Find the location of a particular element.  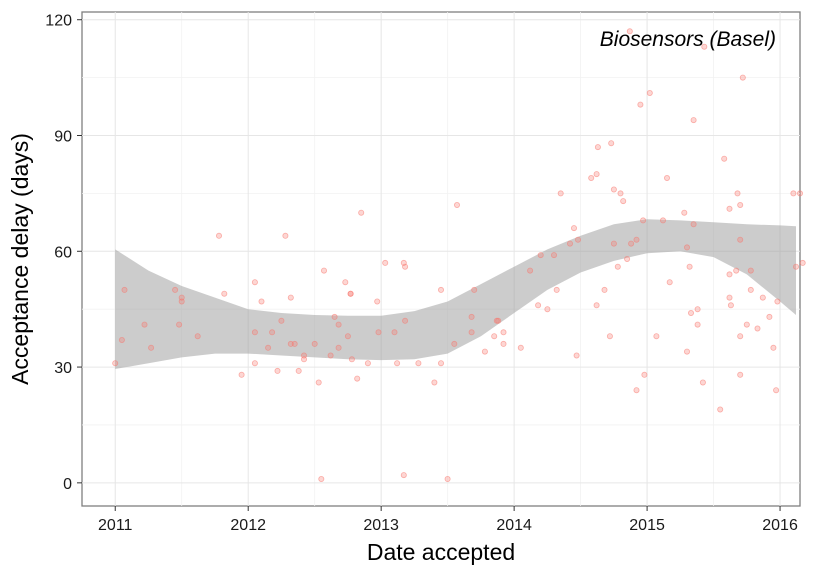

x-tick-label: 2014 is located at coordinates (514, 525).